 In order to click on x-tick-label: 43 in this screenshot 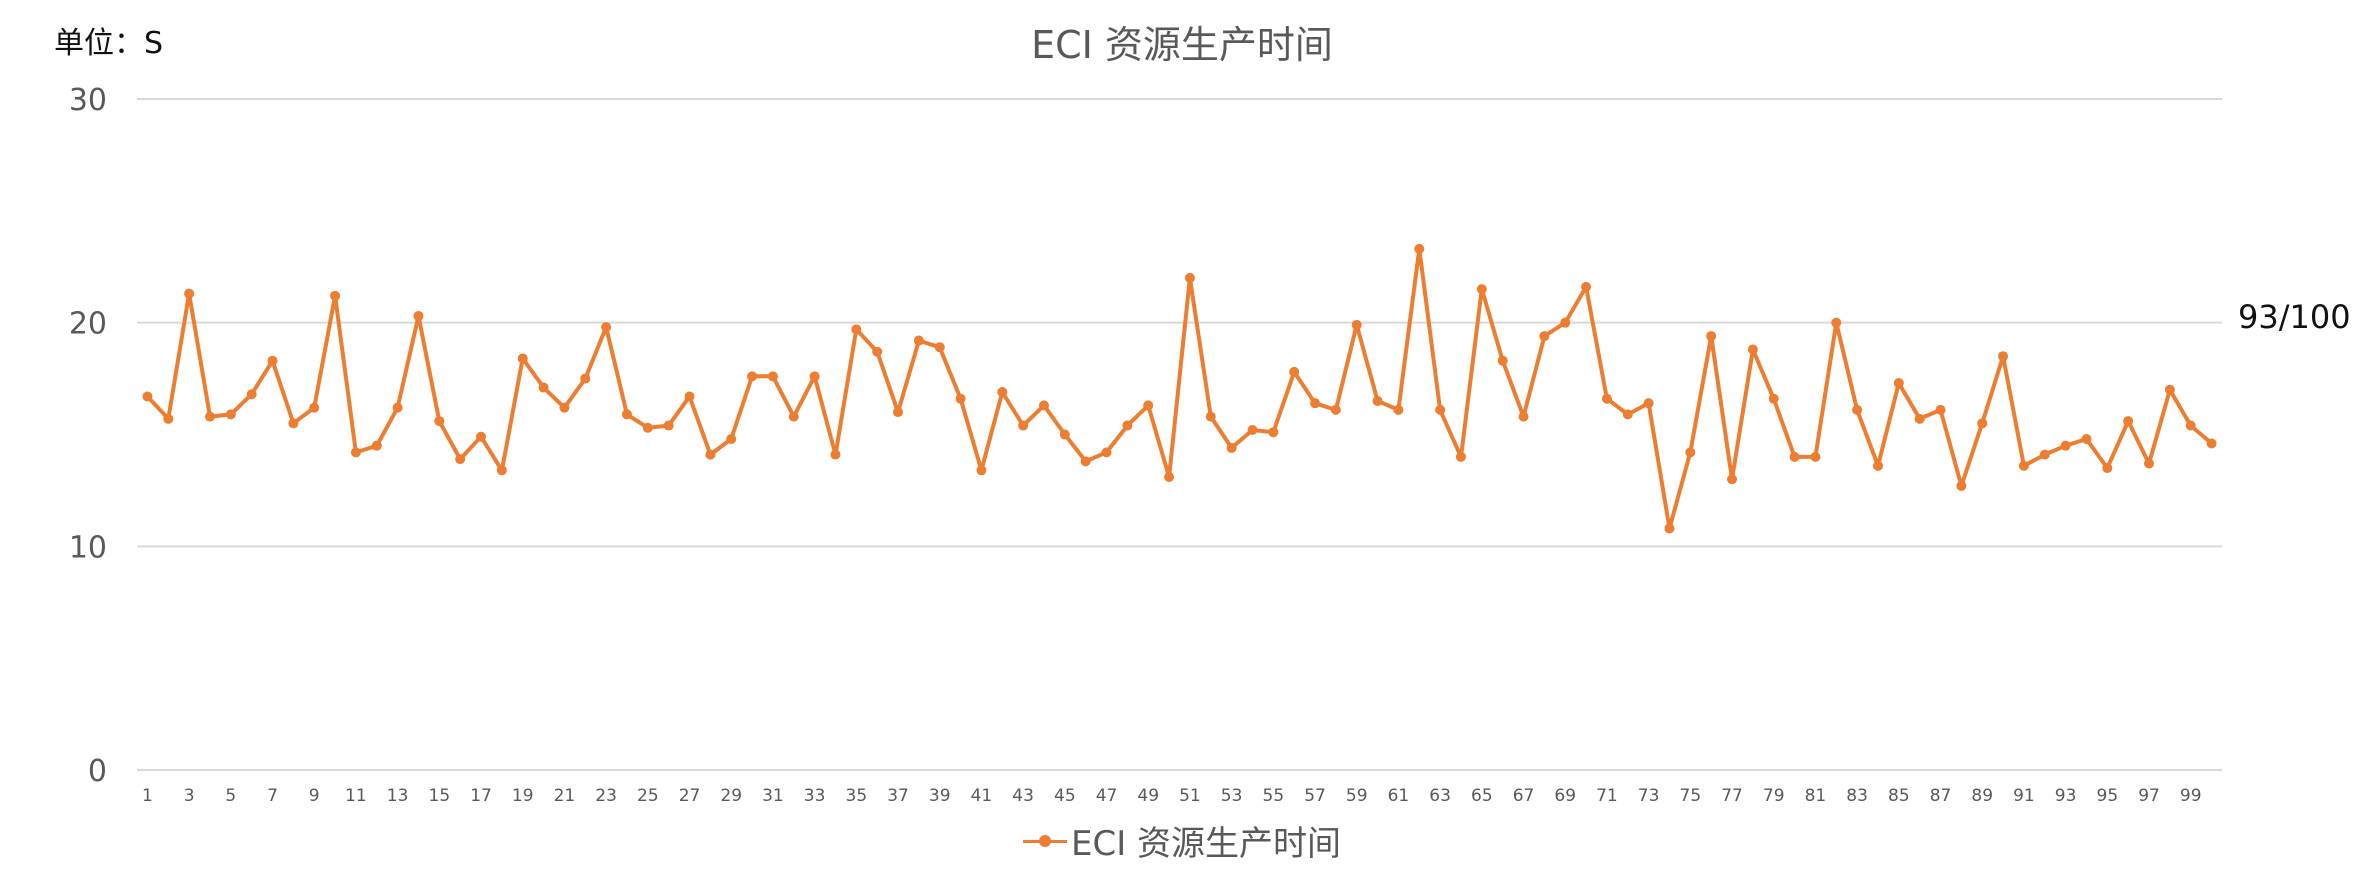, I will do `click(1023, 796)`.